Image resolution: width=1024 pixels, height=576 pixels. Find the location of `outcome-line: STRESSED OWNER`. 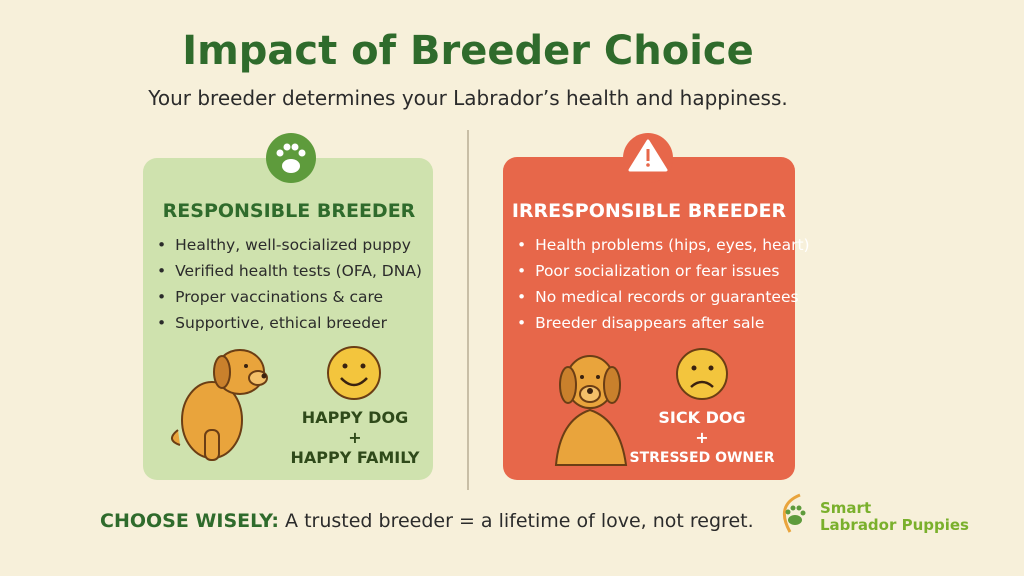

outcome-line: STRESSED OWNER is located at coordinates (702, 458).